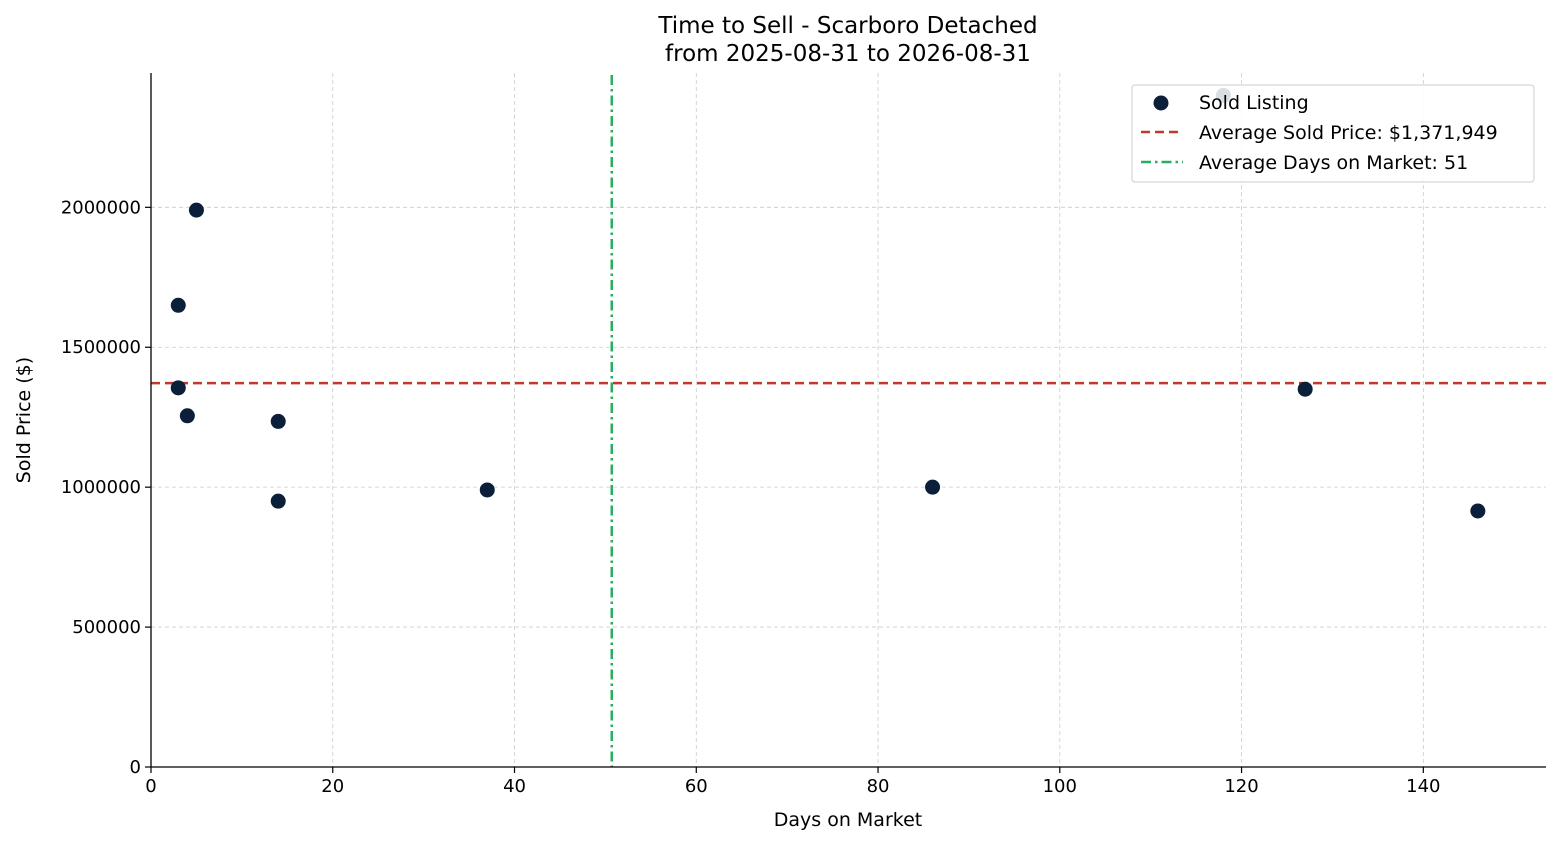 This screenshot has height=845, width=1560. I want to click on legend-label-sold-listing: Sold Listing, so click(1254, 103).